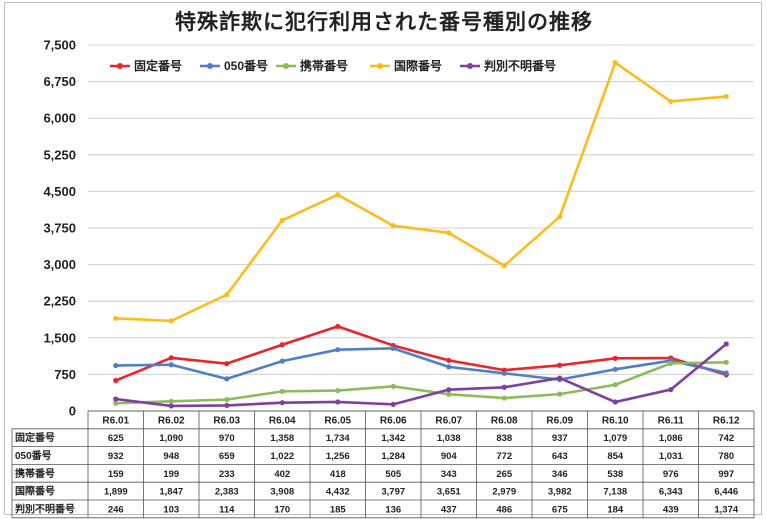  What do you see at coordinates (59, 154) in the screenshot?
I see `y-tick-label: 5,250` at bounding box center [59, 154].